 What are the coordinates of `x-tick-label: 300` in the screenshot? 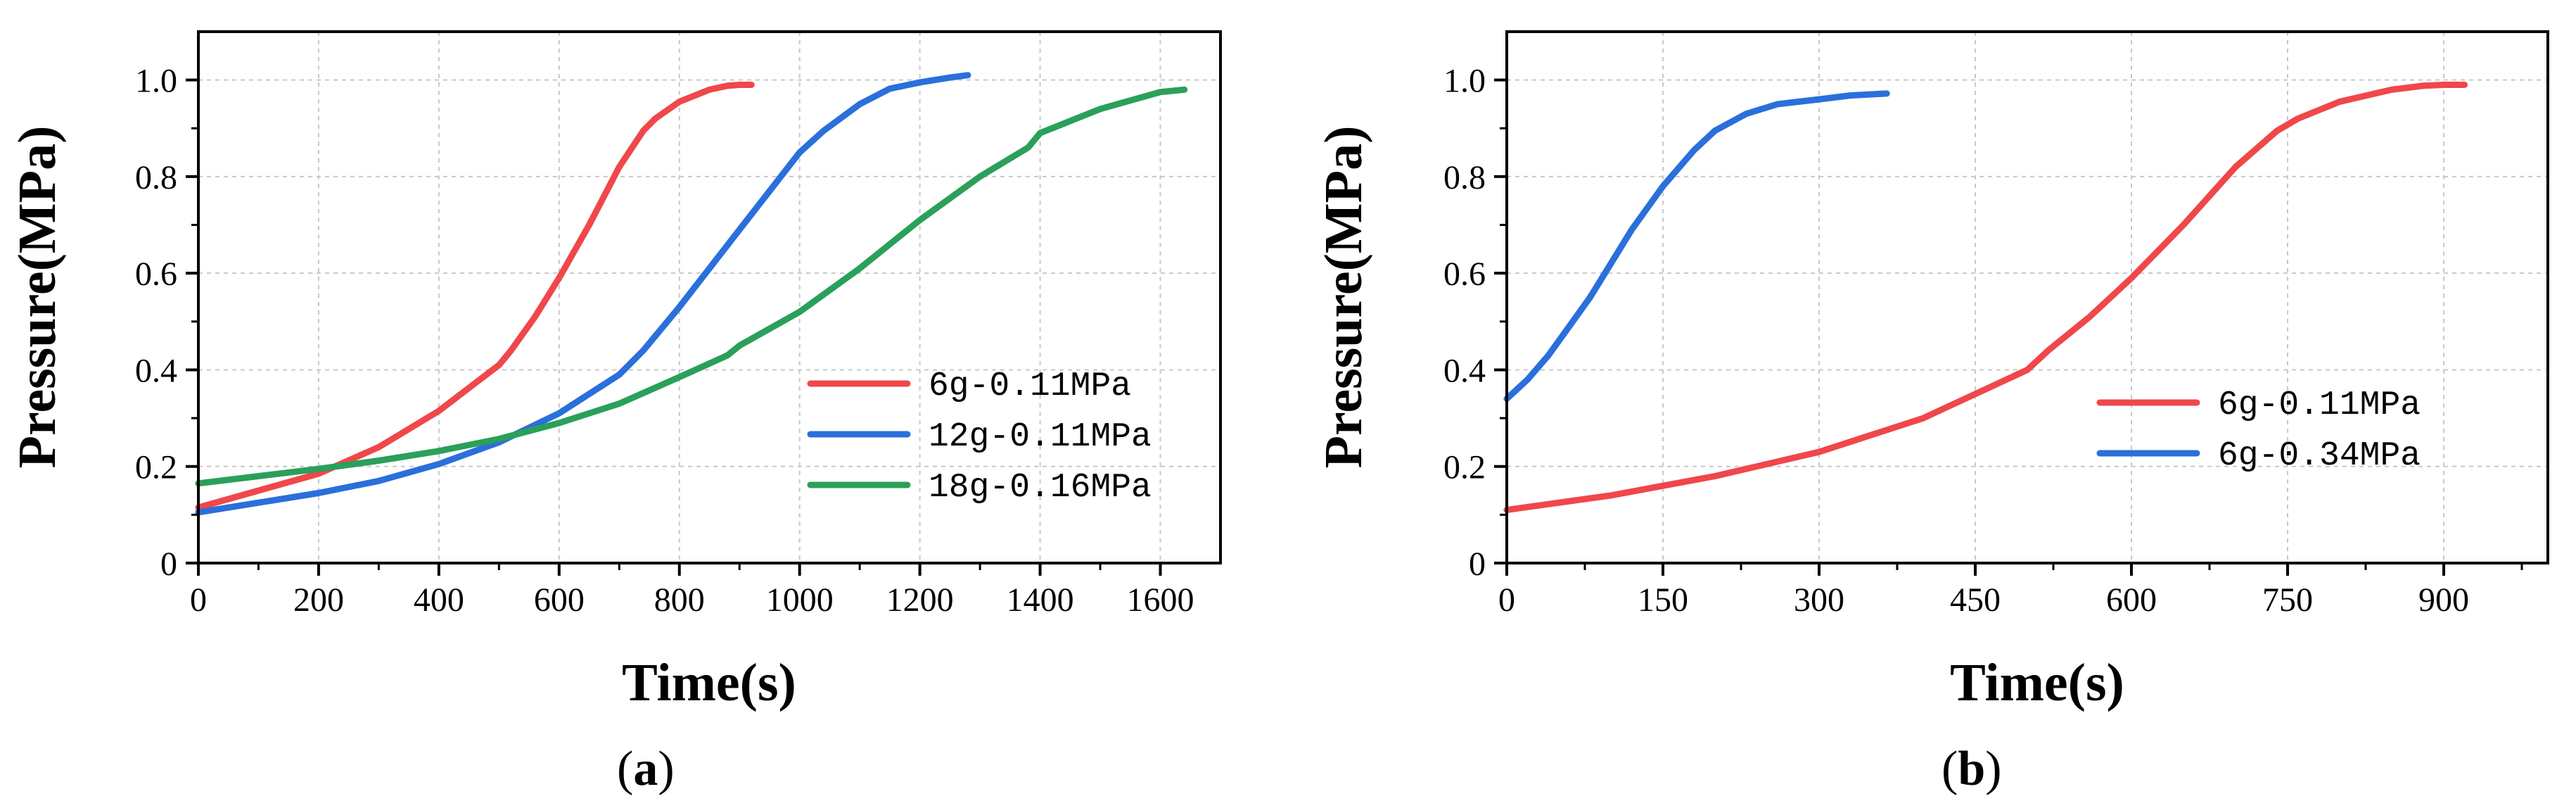 It's located at (1819, 600).